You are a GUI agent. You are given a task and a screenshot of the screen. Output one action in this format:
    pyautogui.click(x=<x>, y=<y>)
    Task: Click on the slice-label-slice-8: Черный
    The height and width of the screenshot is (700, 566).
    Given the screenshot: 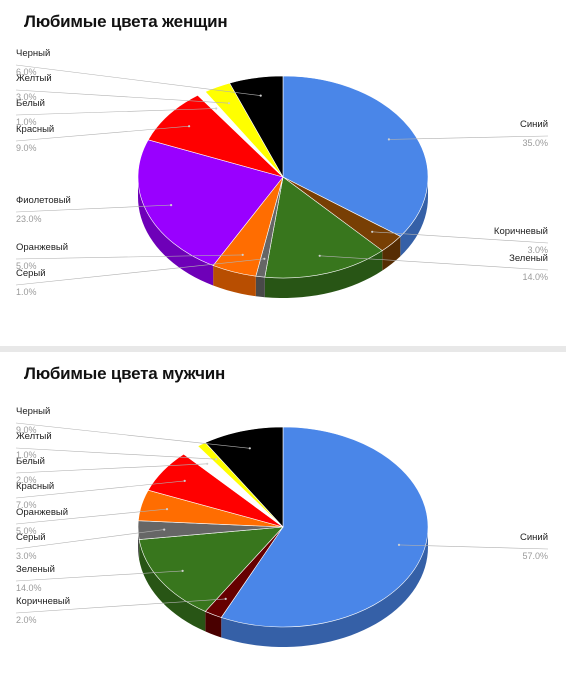 What is the action you would take?
    pyautogui.click(x=33, y=411)
    